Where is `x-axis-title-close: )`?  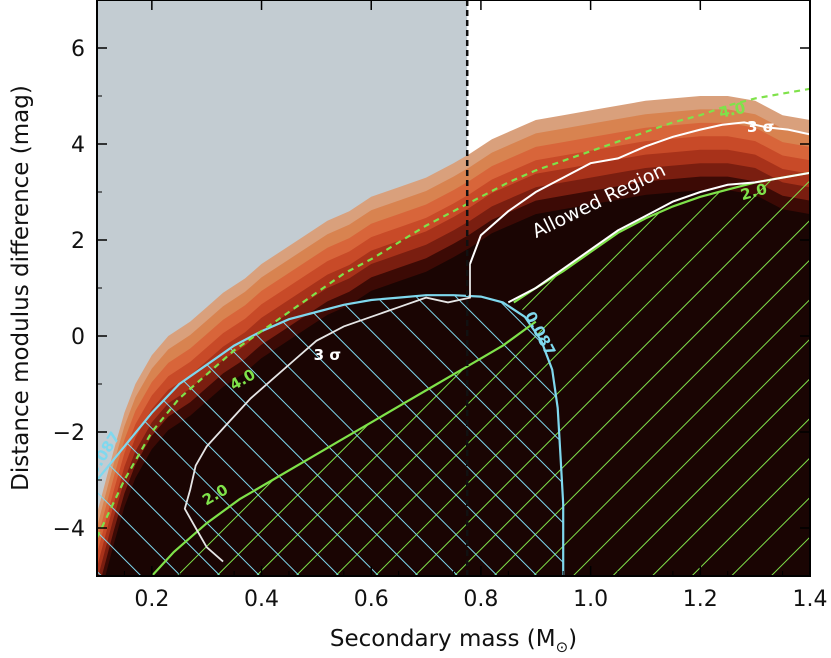 x-axis-title-close: ) is located at coordinates (572, 639).